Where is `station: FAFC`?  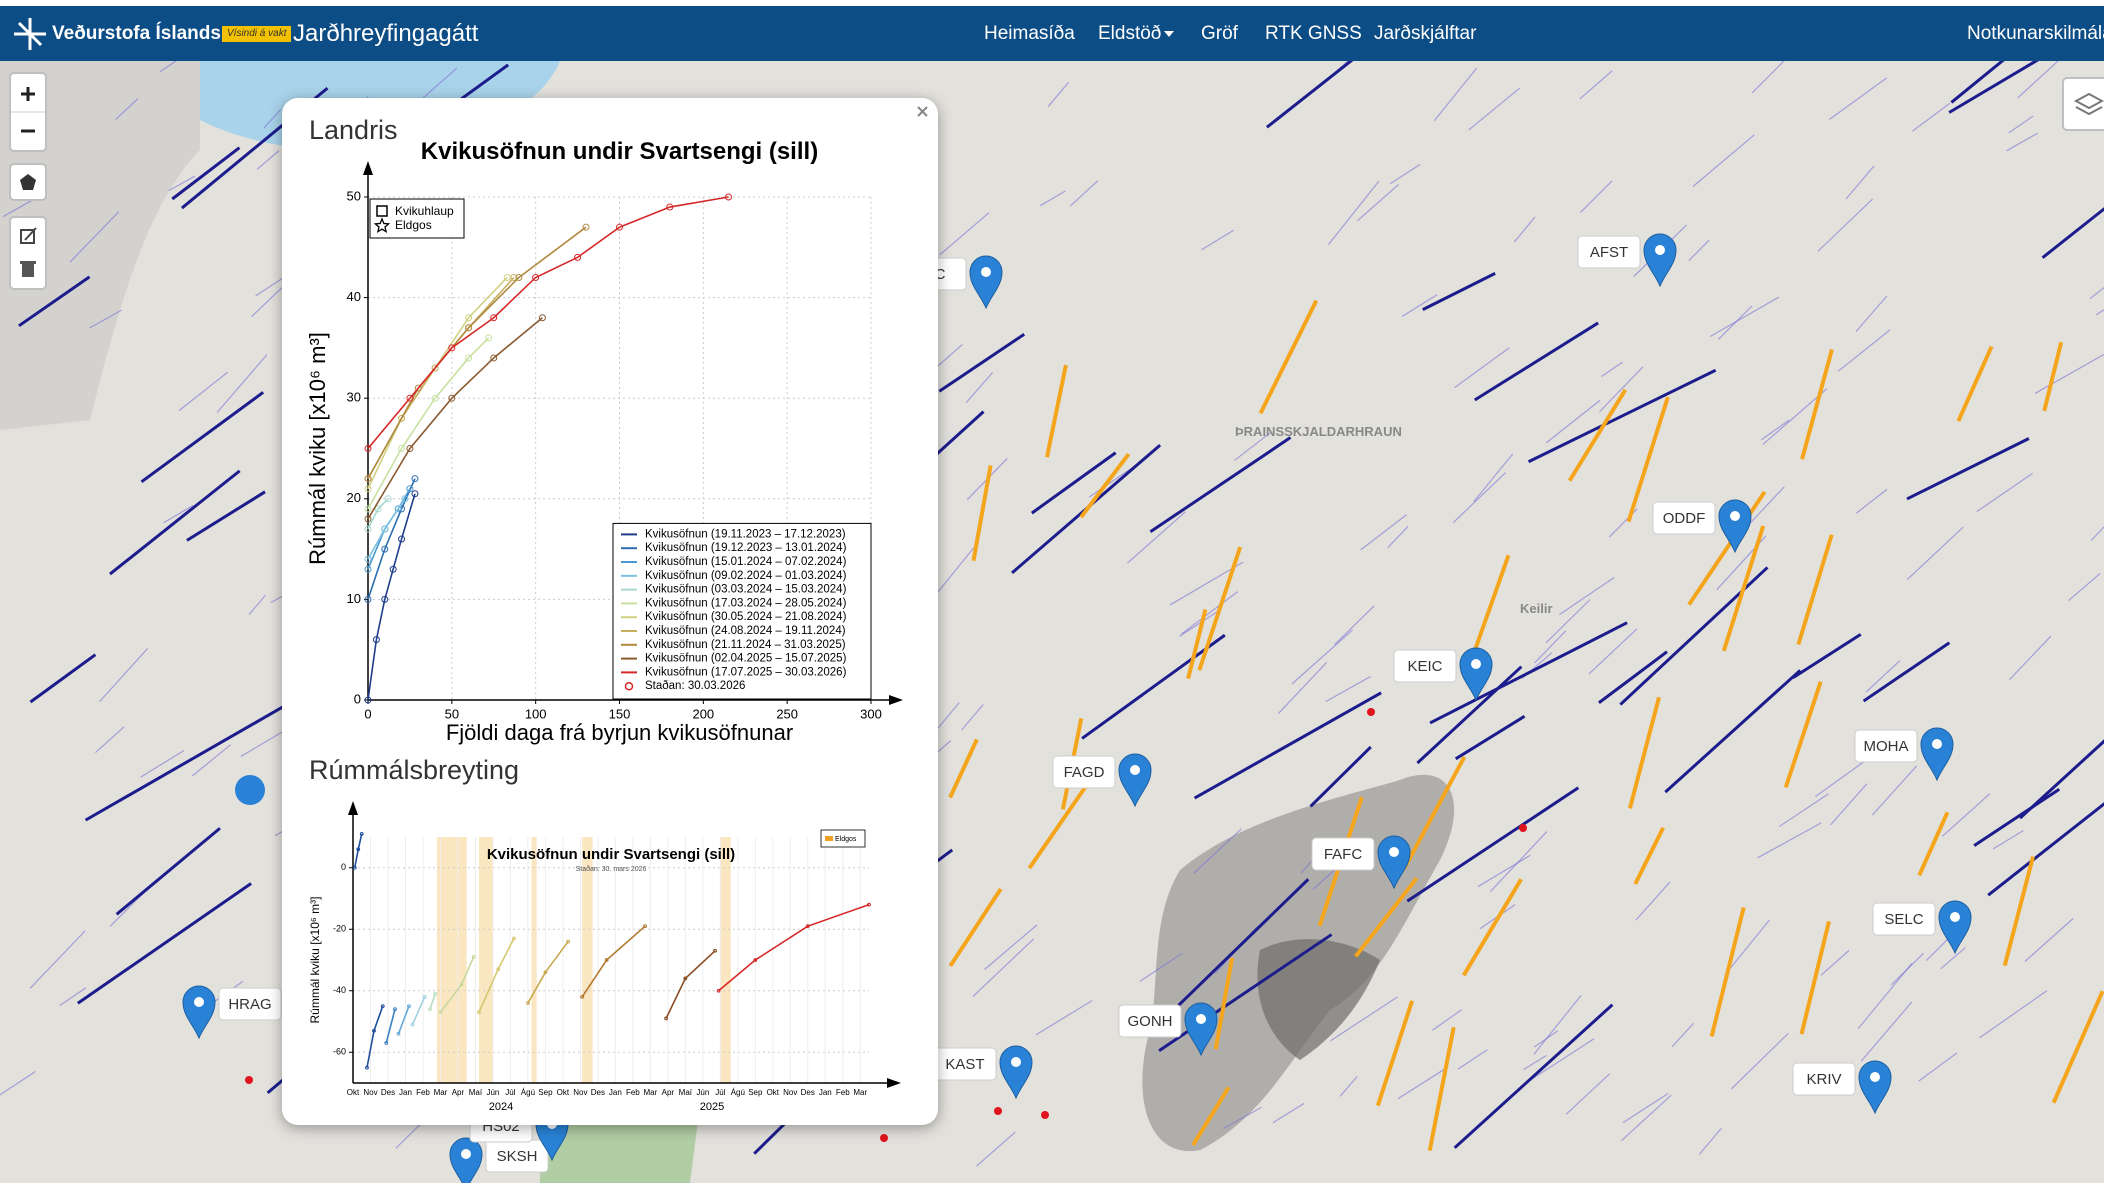
station: FAFC is located at coordinates (1361, 862).